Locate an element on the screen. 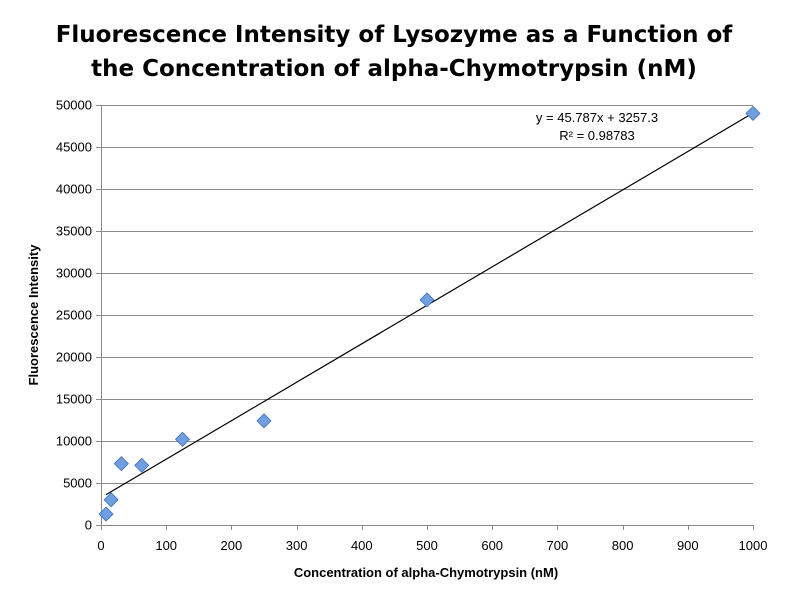 The height and width of the screenshot is (600, 788). y-tick-label-3: 15000 is located at coordinates (74, 399).